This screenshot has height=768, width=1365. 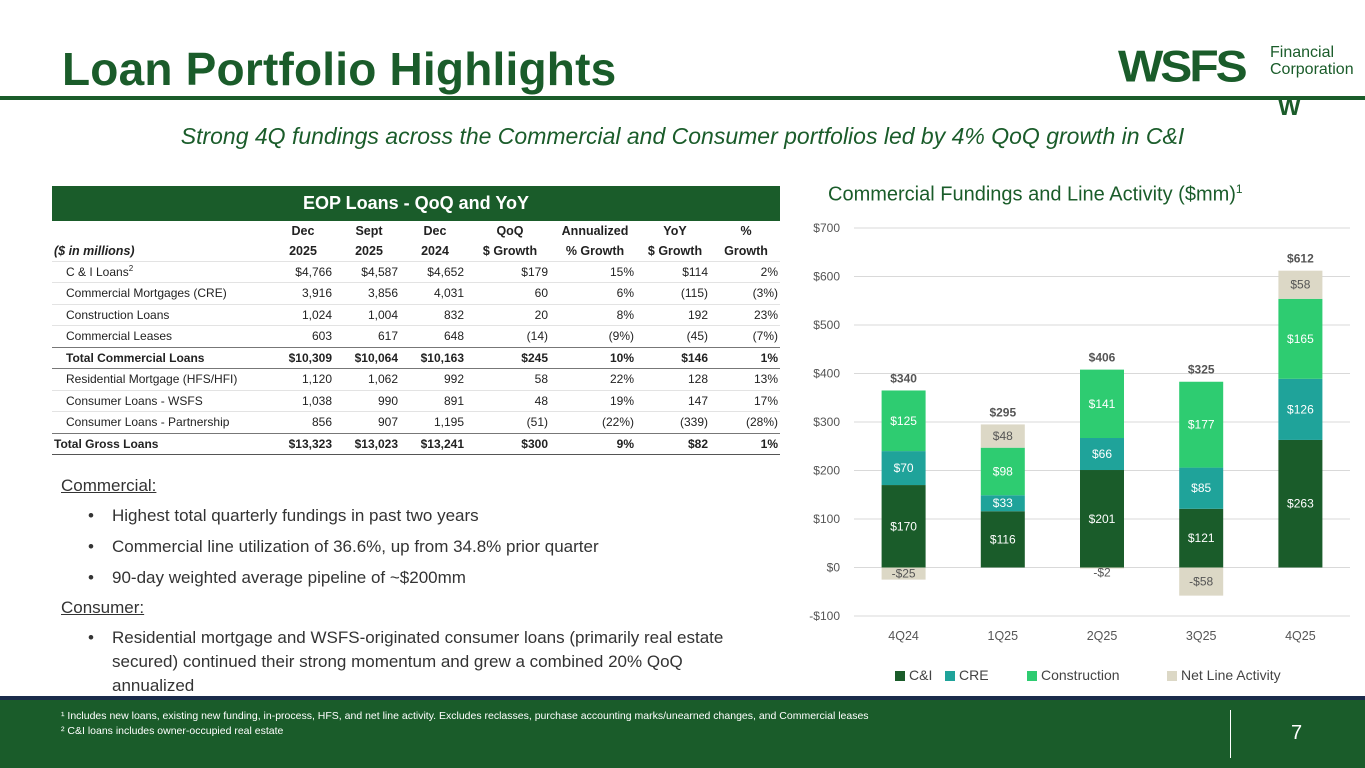 I want to click on bar-data-label: $125, so click(x=903, y=421).